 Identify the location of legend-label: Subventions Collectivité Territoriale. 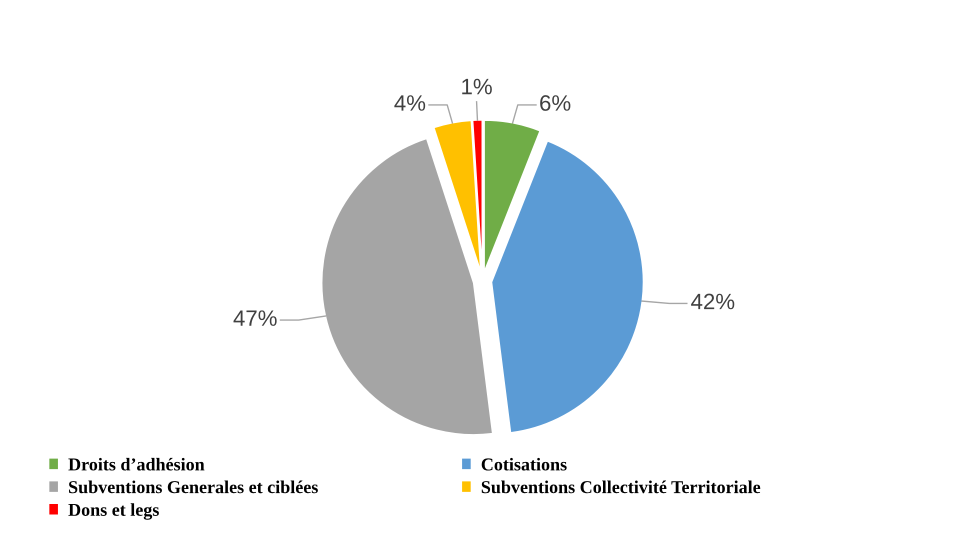
(621, 487).